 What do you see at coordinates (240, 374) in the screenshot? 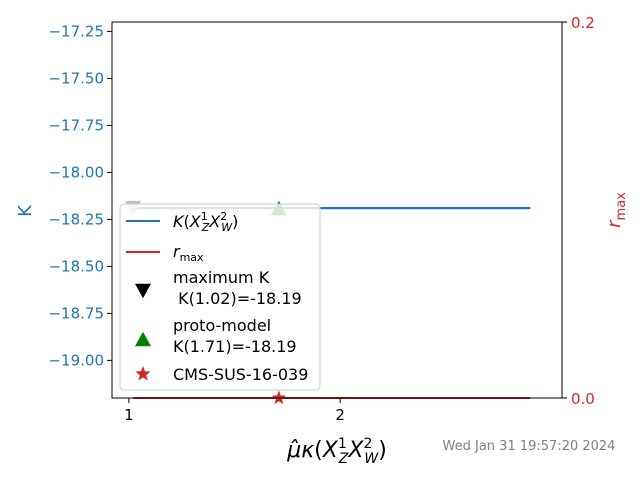
I see `legend-label: CMS-SUS-16-039` at bounding box center [240, 374].